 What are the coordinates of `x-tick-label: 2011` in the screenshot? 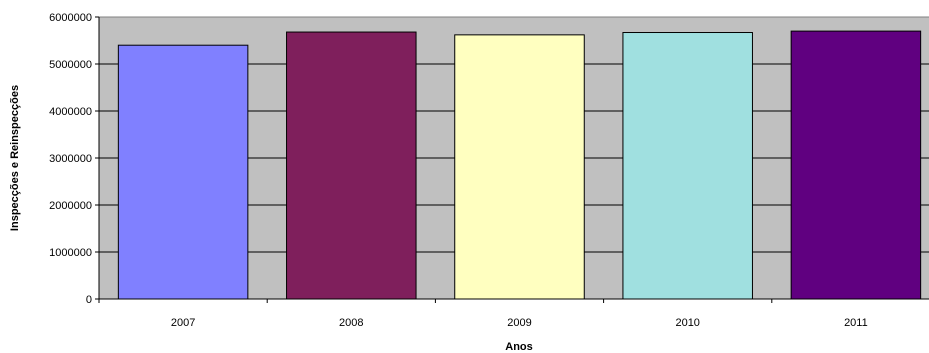 It's located at (856, 323).